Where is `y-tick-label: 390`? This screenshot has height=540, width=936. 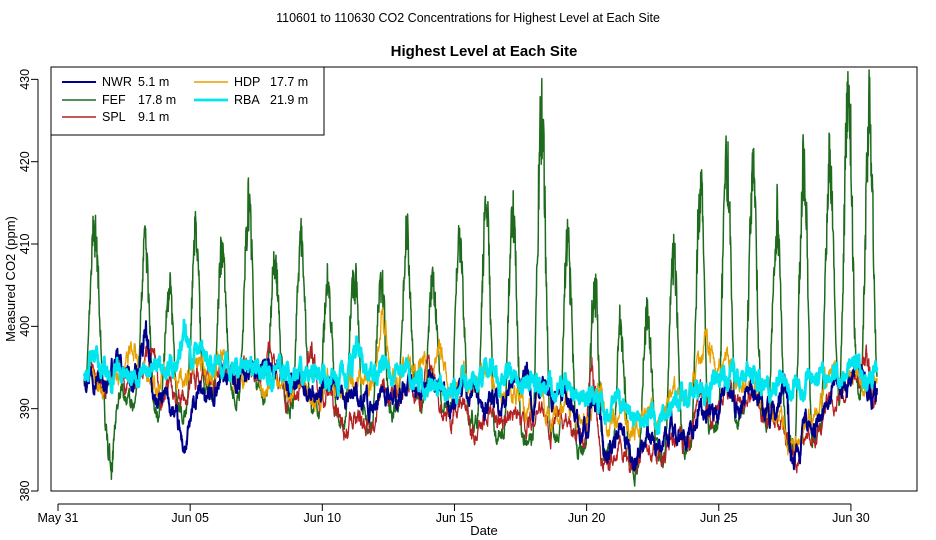
y-tick-label: 390 is located at coordinates (25, 408).